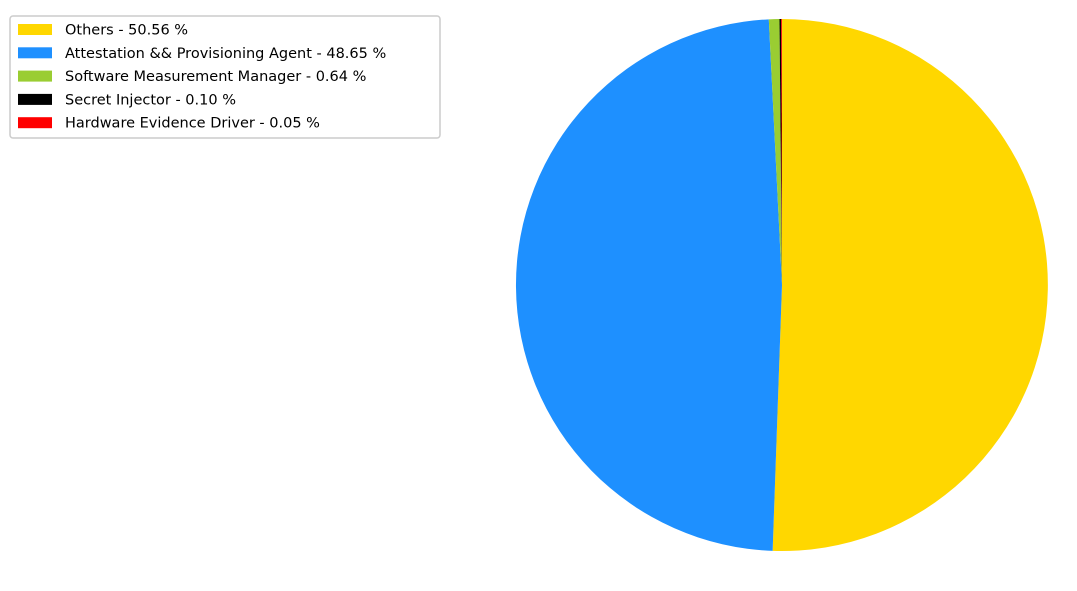 This screenshot has width=1077, height=591. I want to click on legend-label-3: Secret Injector - 0.10 %, so click(150, 100).